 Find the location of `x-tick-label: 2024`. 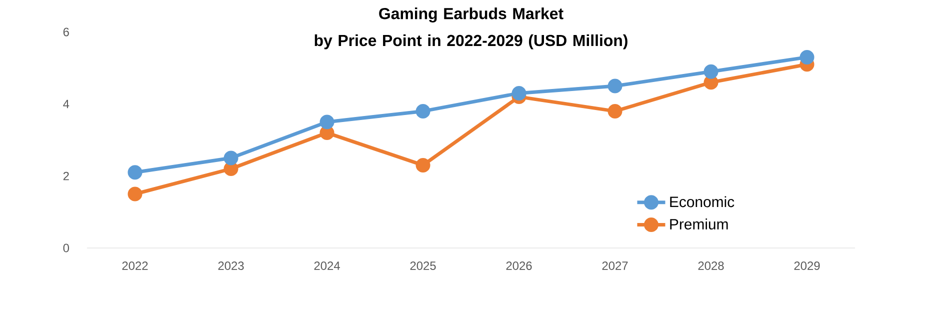

x-tick-label: 2024 is located at coordinates (327, 266).